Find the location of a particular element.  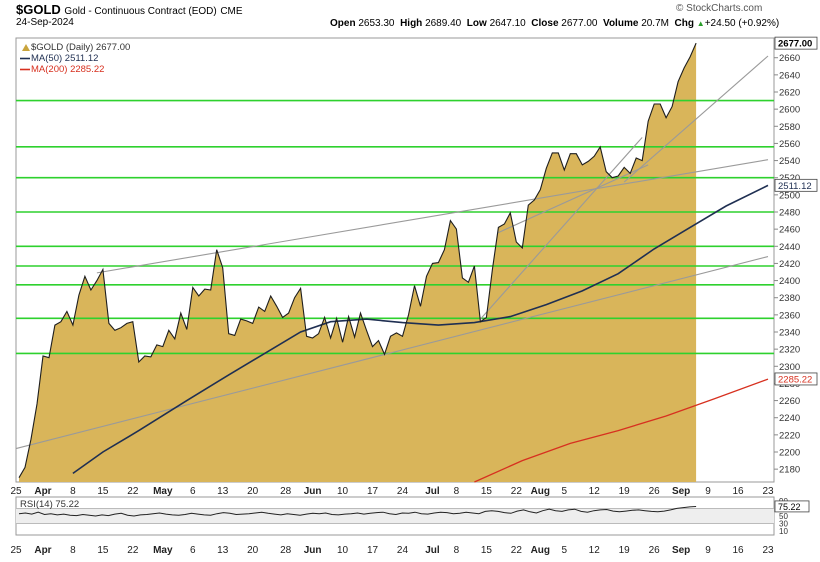

ohlc-open: Open 2653.30 is located at coordinates (362, 23).